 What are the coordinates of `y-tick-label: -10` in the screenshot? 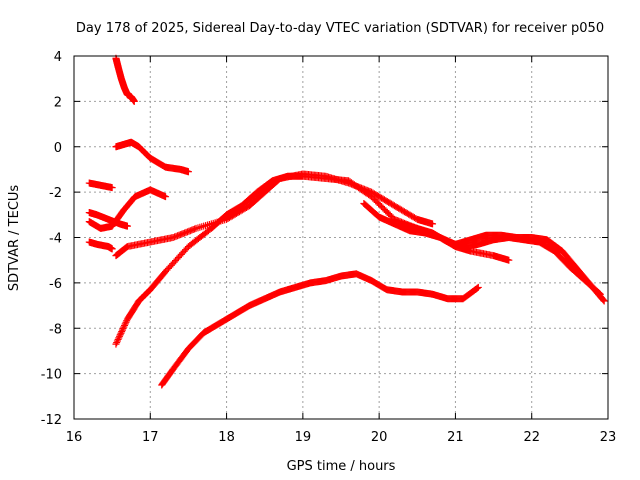 It's located at (51, 375).